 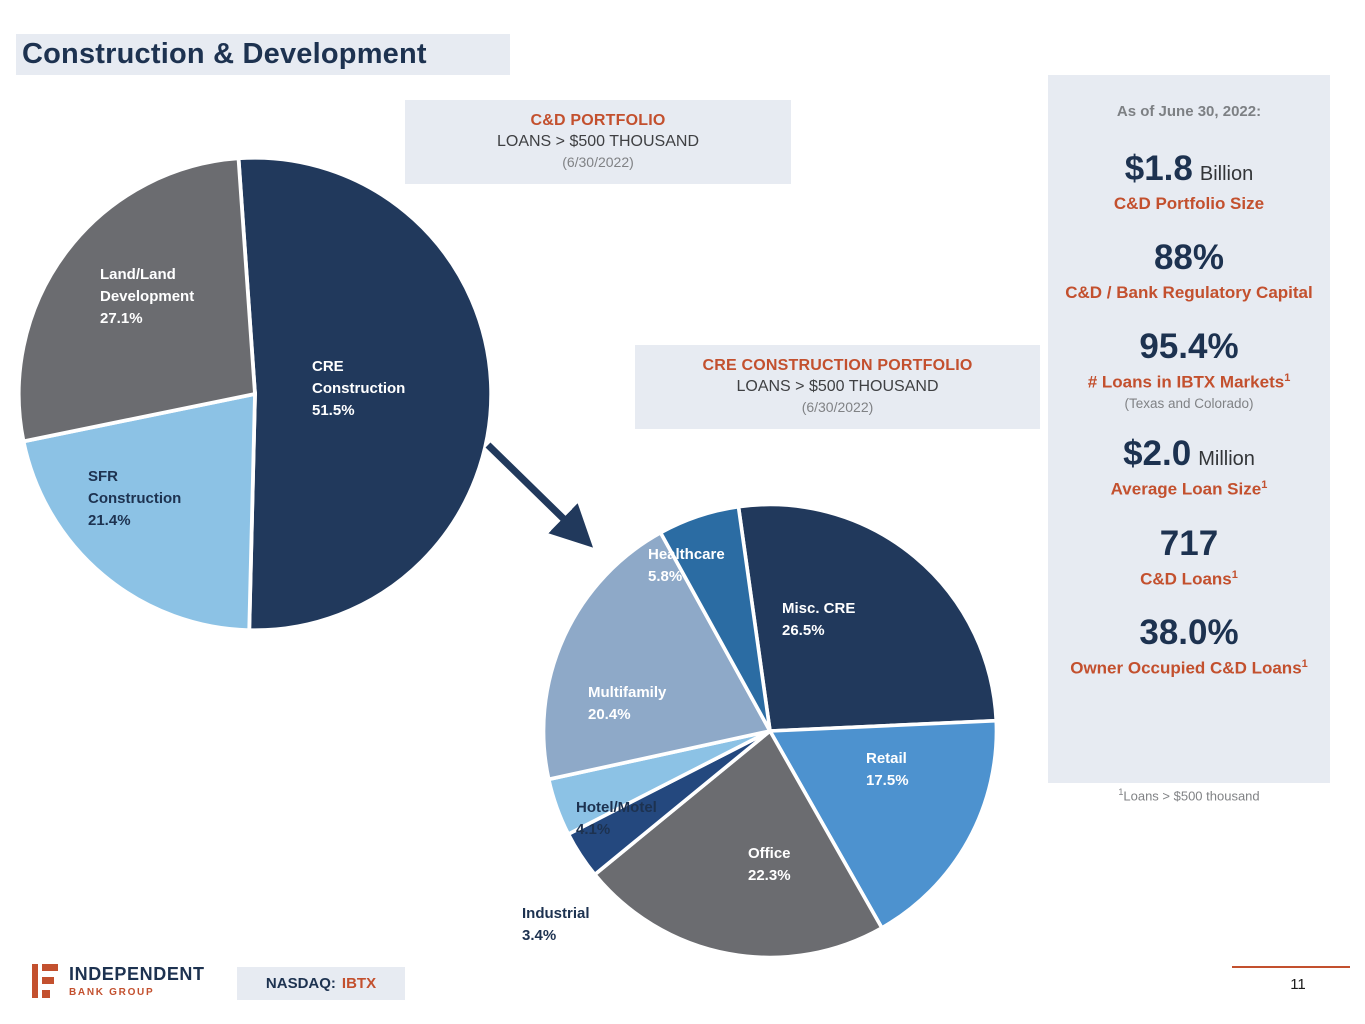 What do you see at coordinates (556, 913) in the screenshot?
I see `slice-label: Industrial` at bounding box center [556, 913].